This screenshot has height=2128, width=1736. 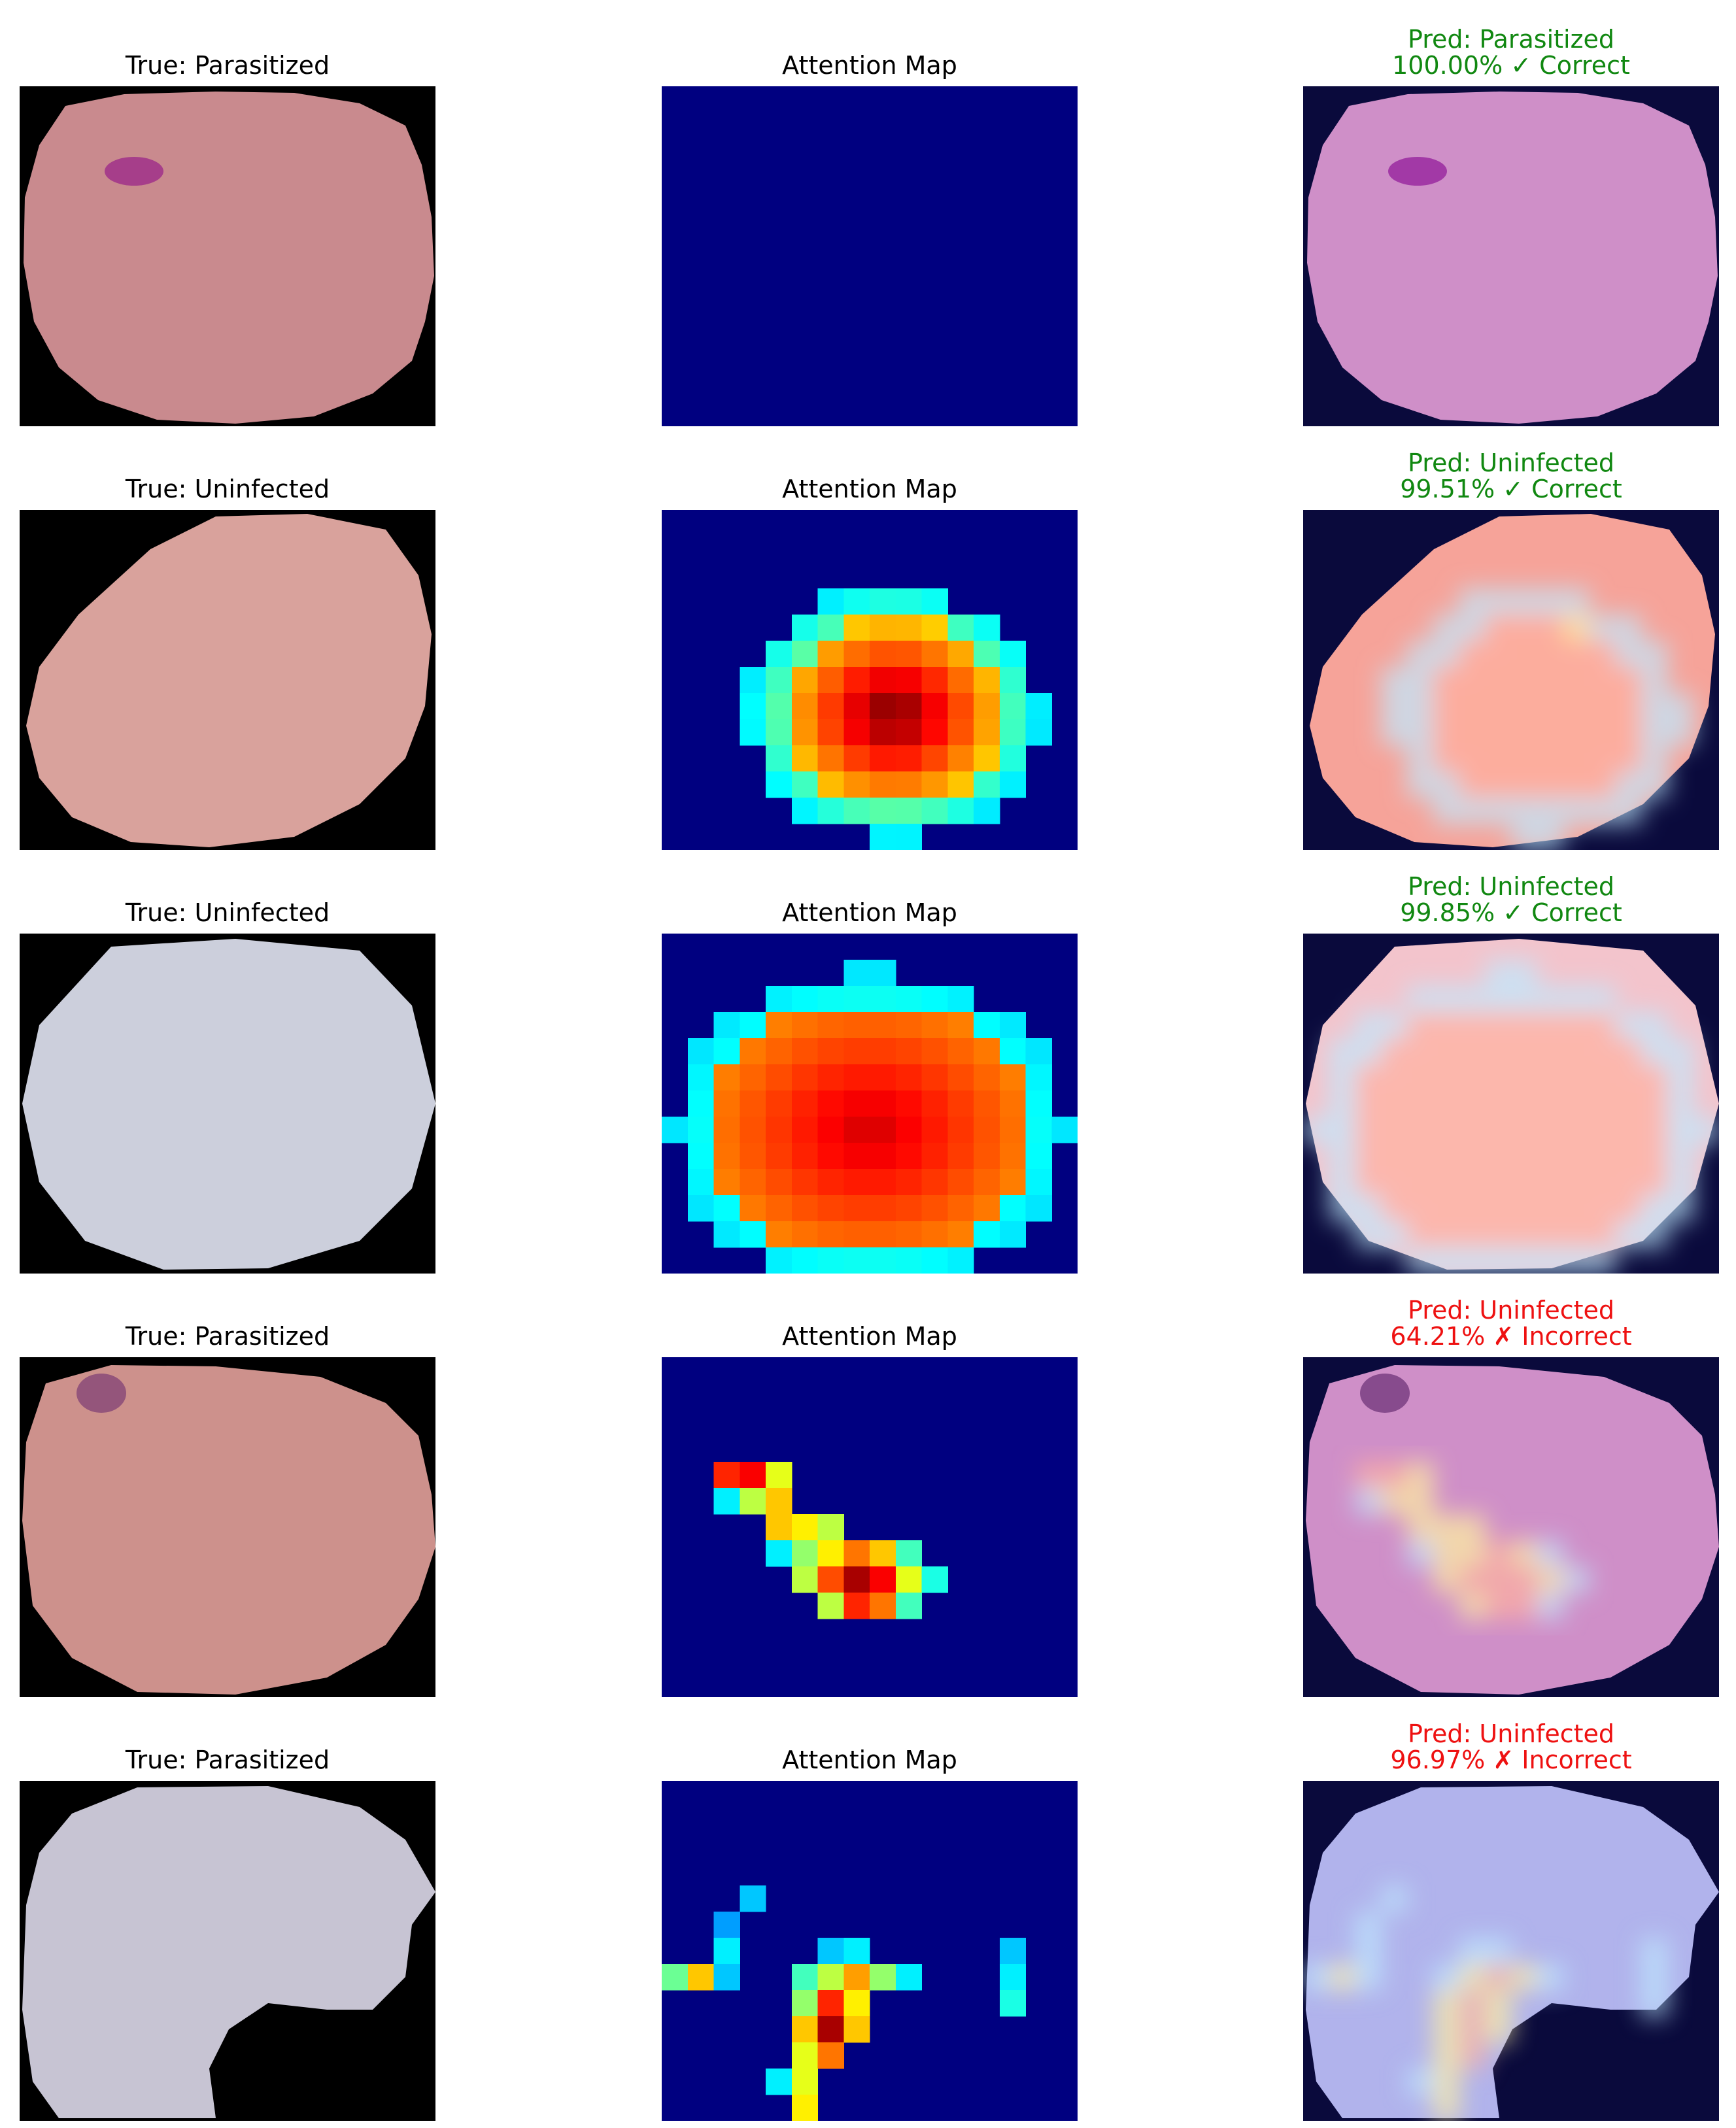 I want to click on prediction-title: Pred: Parasitized 100.00% ✓ Correct, so click(x=1511, y=52).